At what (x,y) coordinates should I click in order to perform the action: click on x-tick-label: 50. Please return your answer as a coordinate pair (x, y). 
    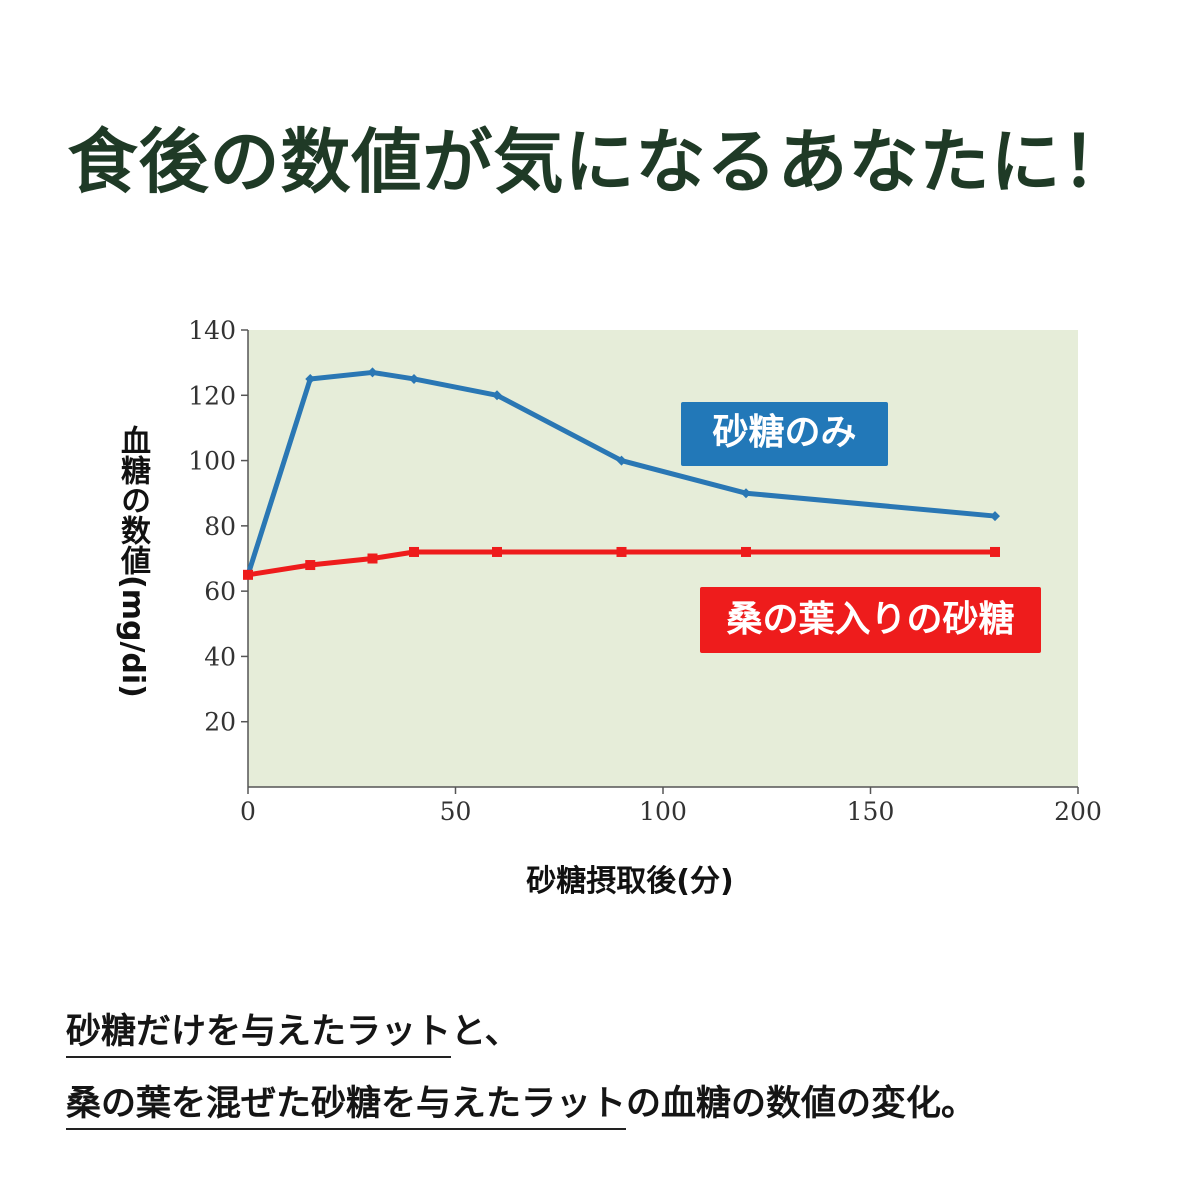
    Looking at the image, I should click on (456, 811).